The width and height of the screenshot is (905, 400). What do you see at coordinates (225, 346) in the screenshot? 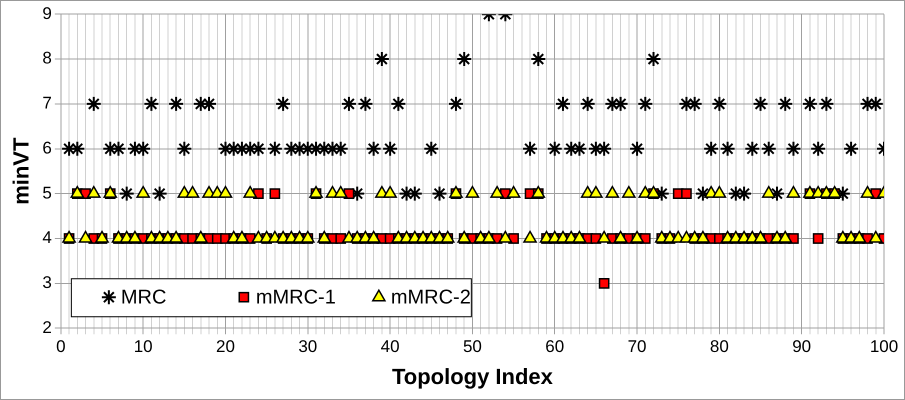
I see `x-tick-label: 20` at bounding box center [225, 346].